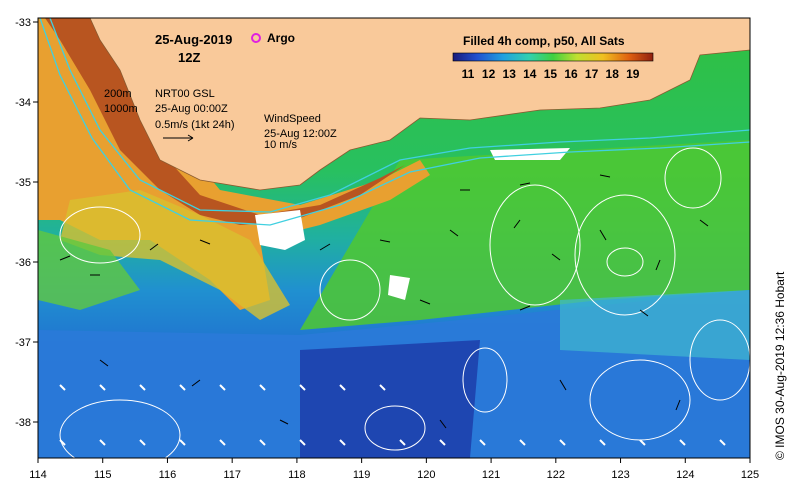  What do you see at coordinates (530, 74) in the screenshot?
I see `colorbar-tick-label: 14` at bounding box center [530, 74].